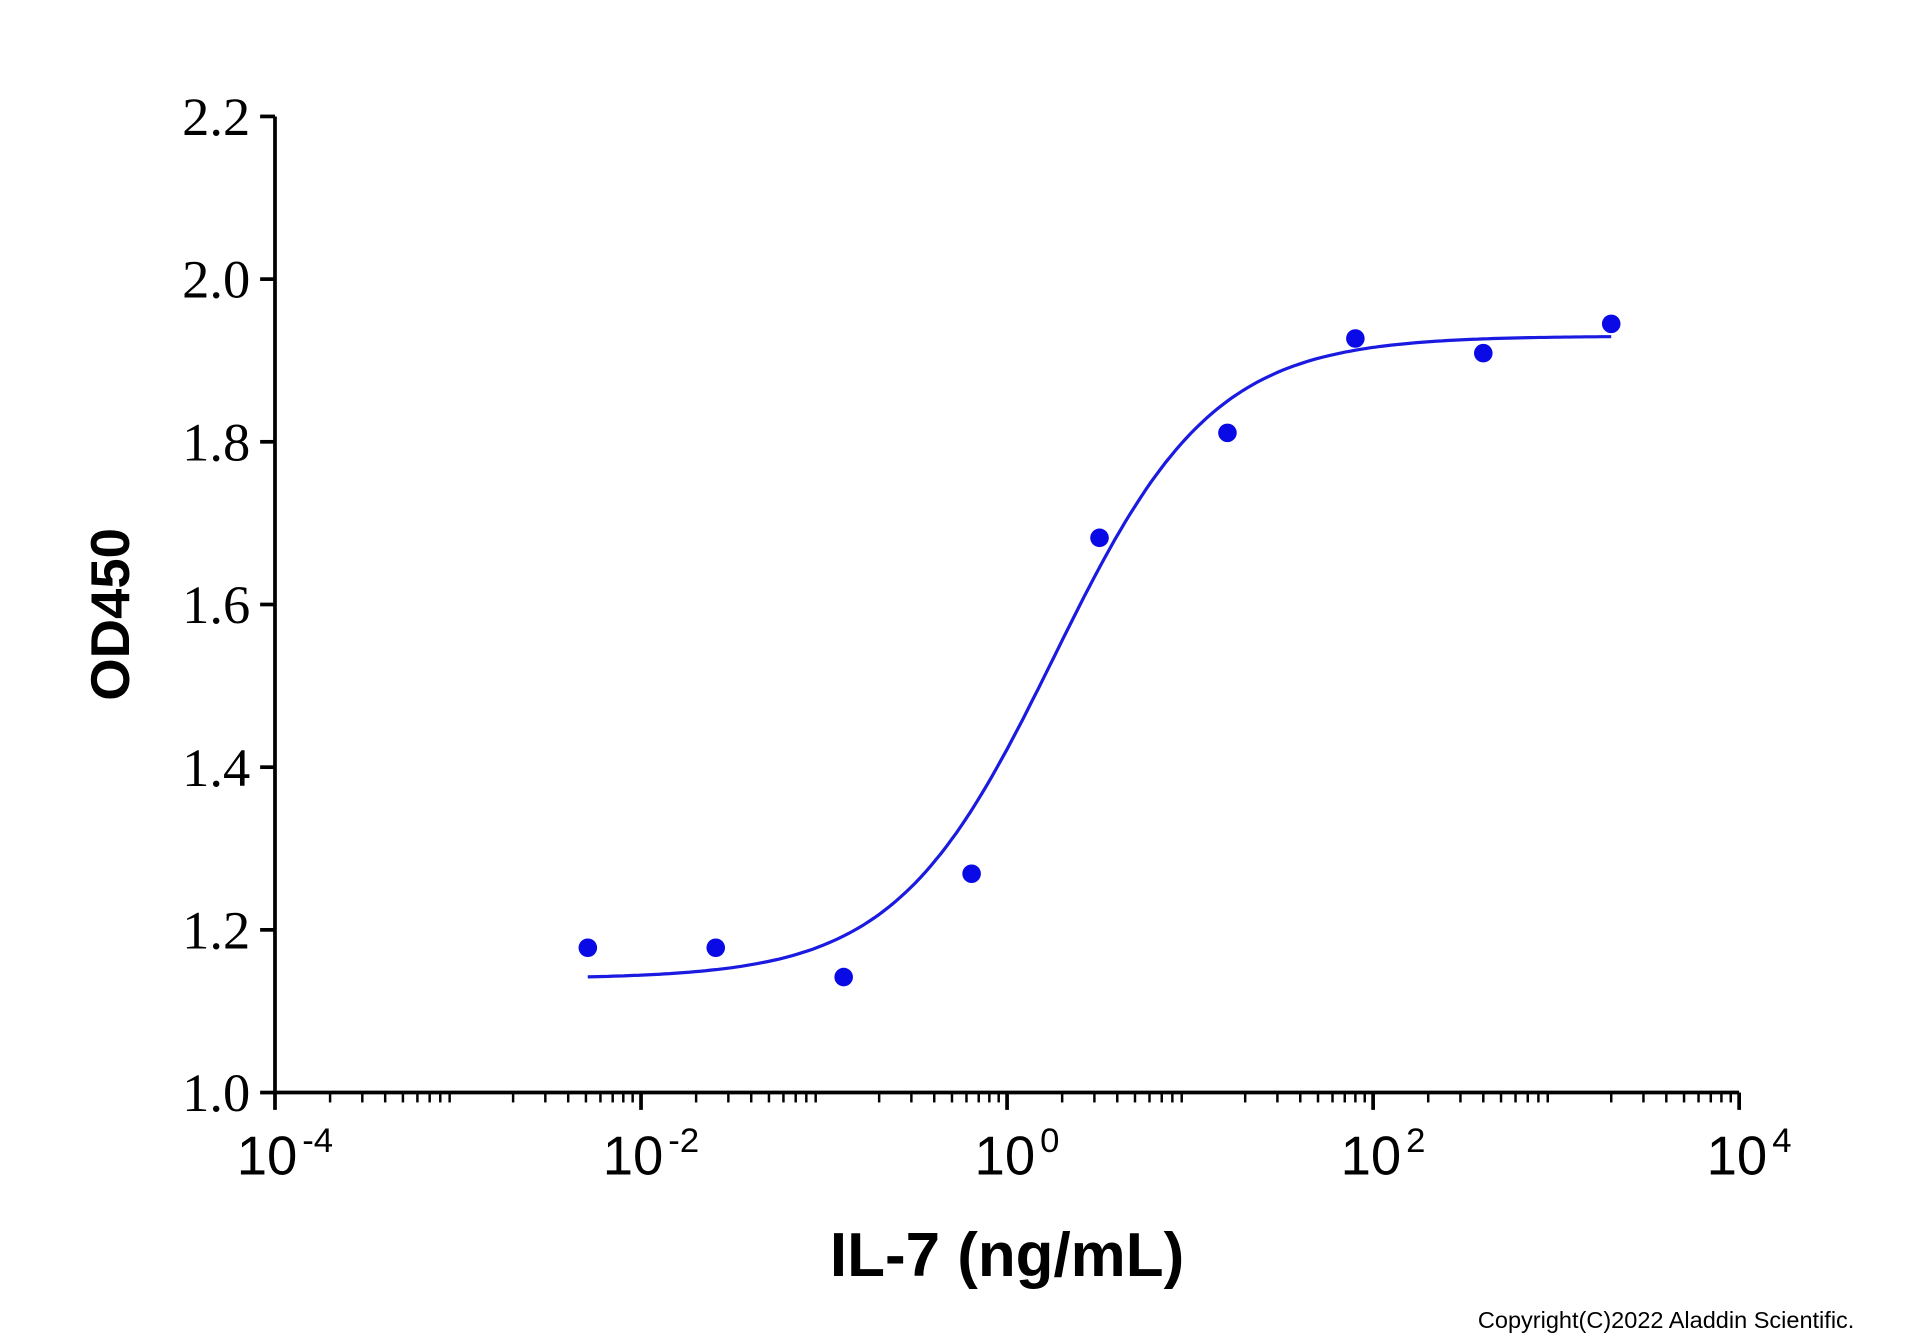  I want to click on x-tick-exponent: -4, so click(317, 1141).